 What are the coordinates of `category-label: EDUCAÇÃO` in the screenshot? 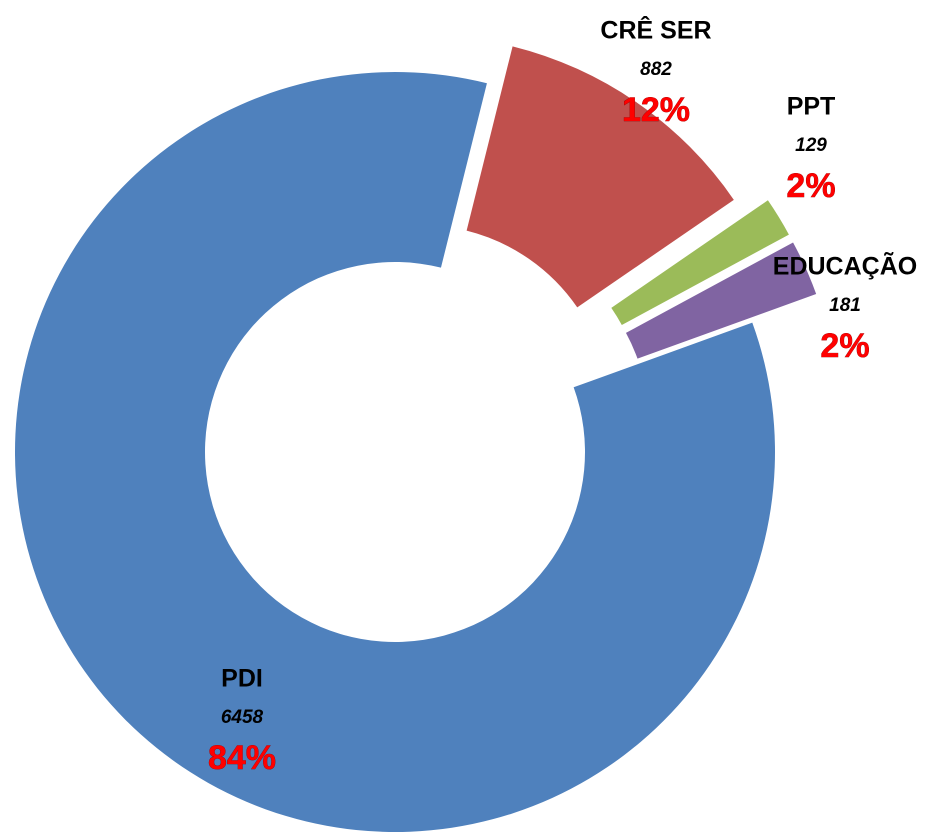 It's located at (845, 266).